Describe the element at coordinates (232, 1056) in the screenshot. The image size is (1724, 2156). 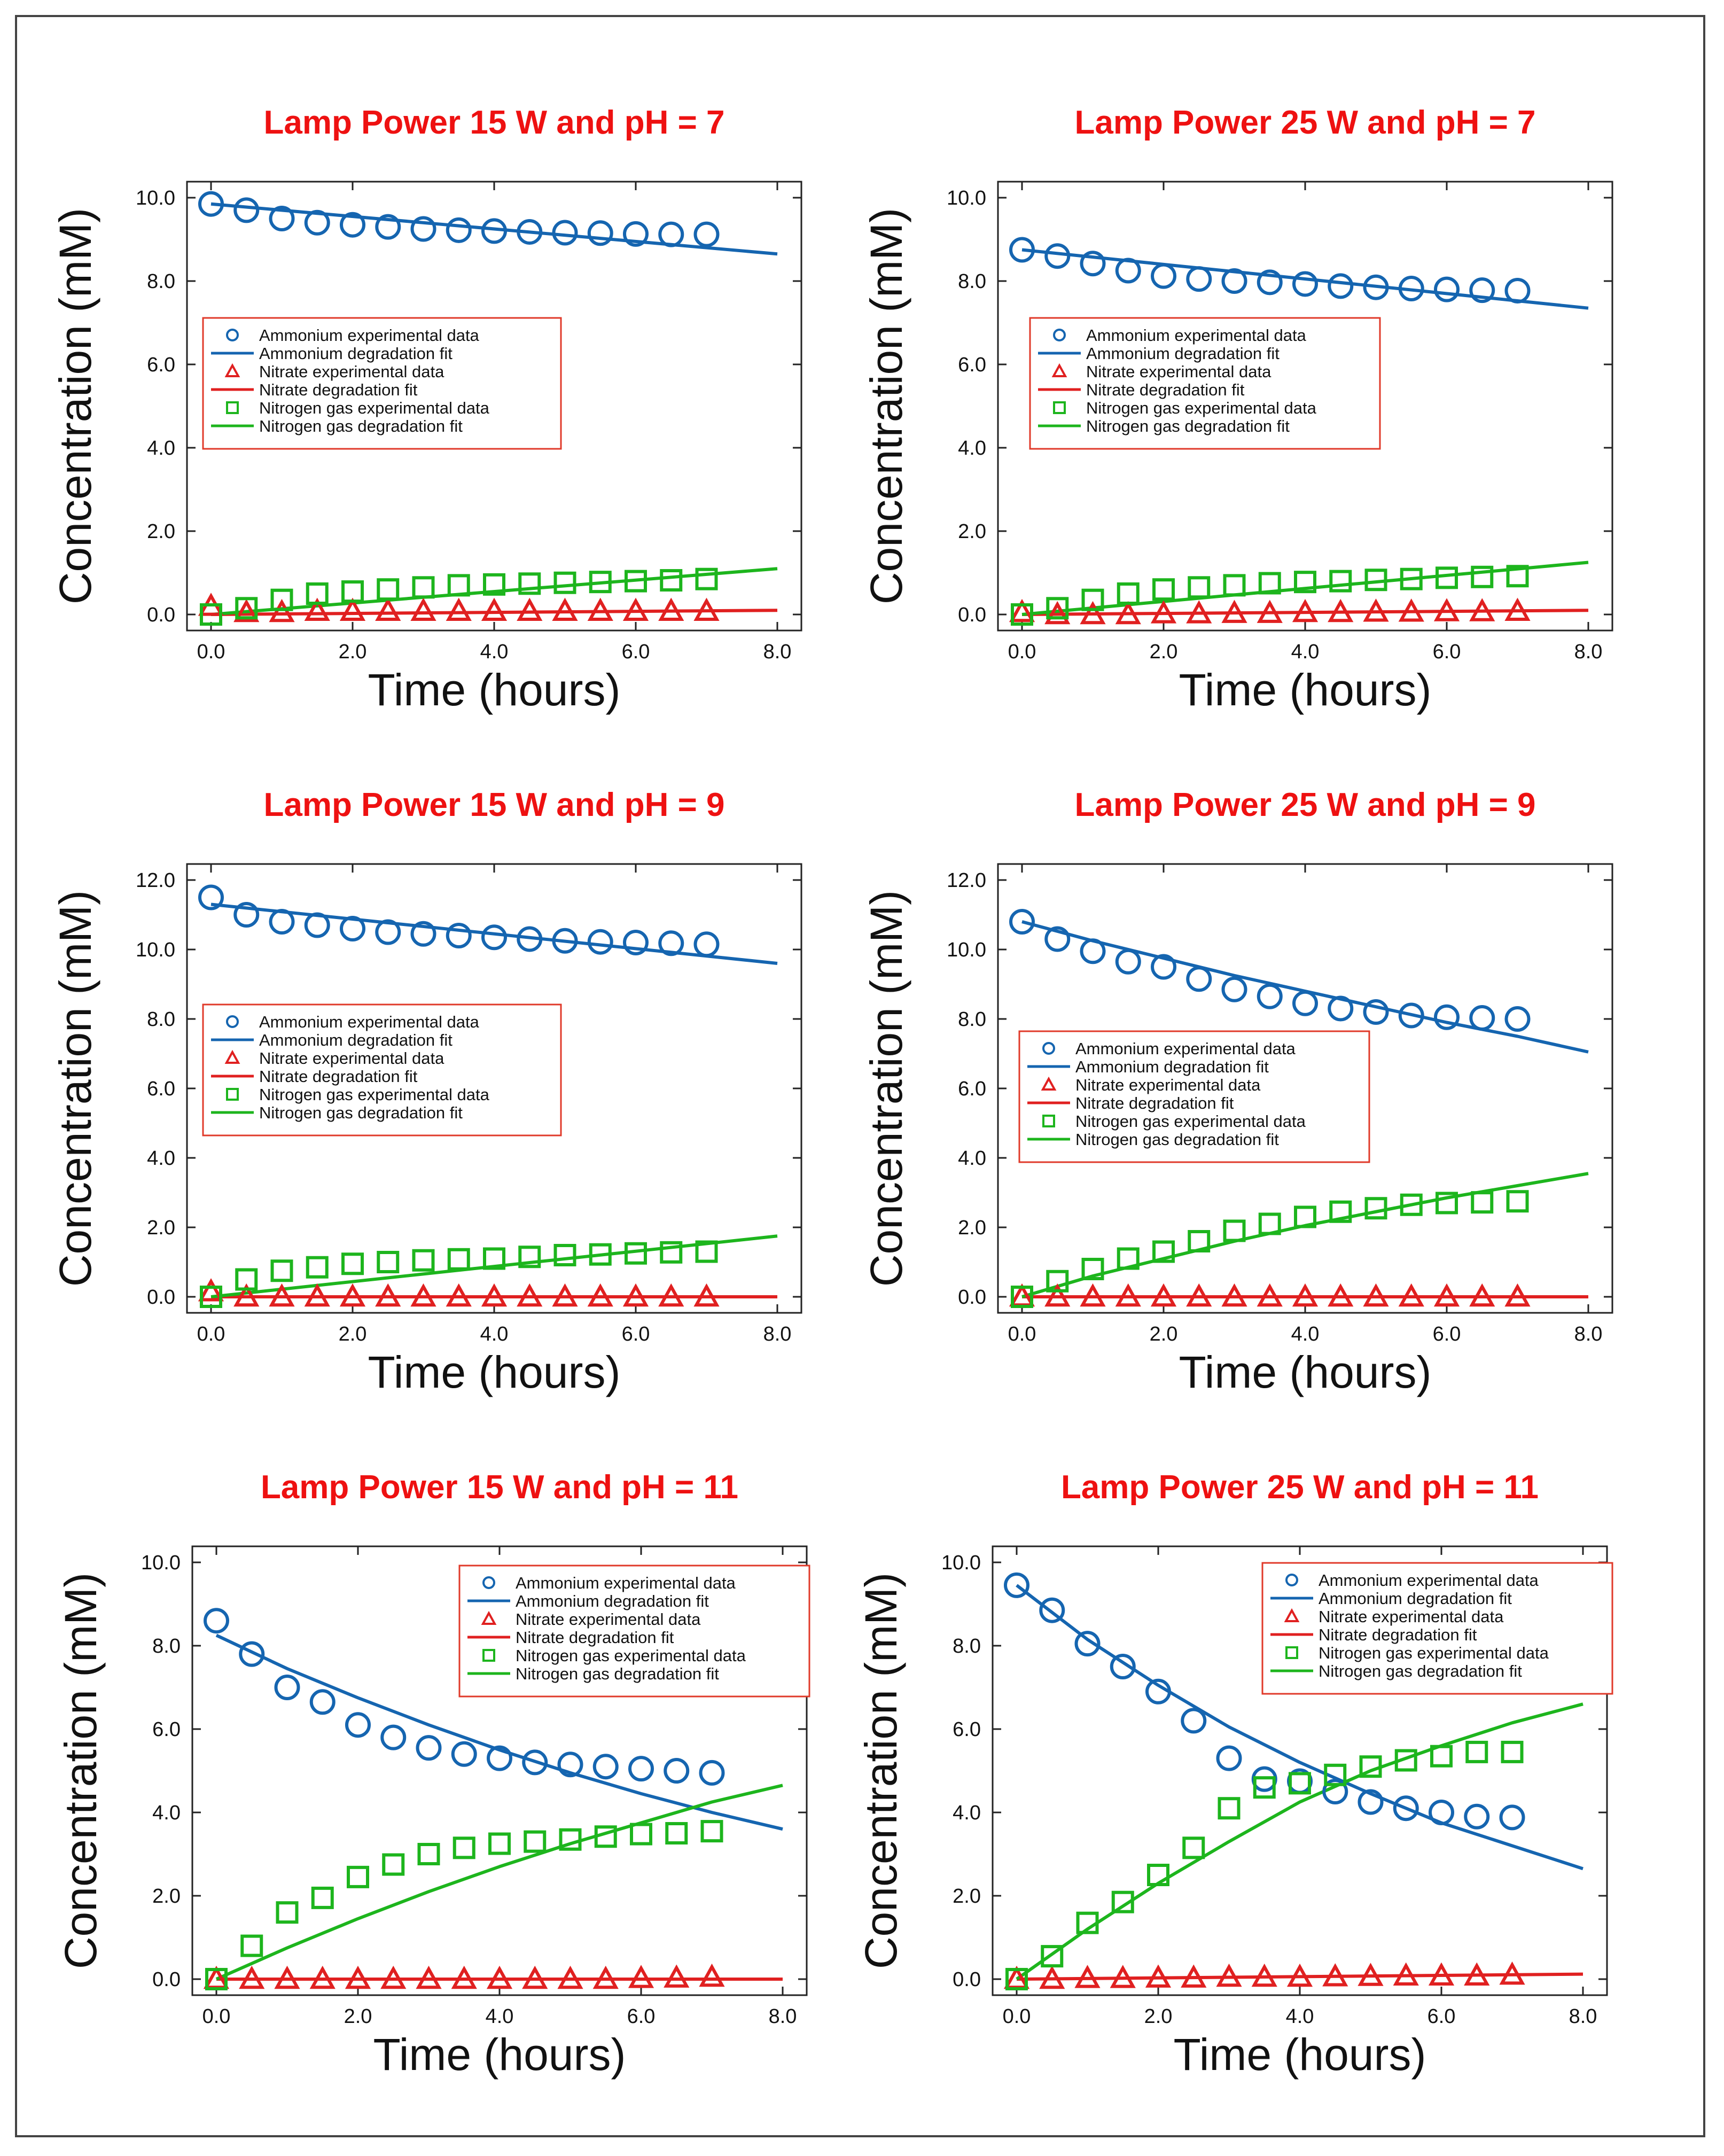
I see `legend-triangle-swatch` at that location.